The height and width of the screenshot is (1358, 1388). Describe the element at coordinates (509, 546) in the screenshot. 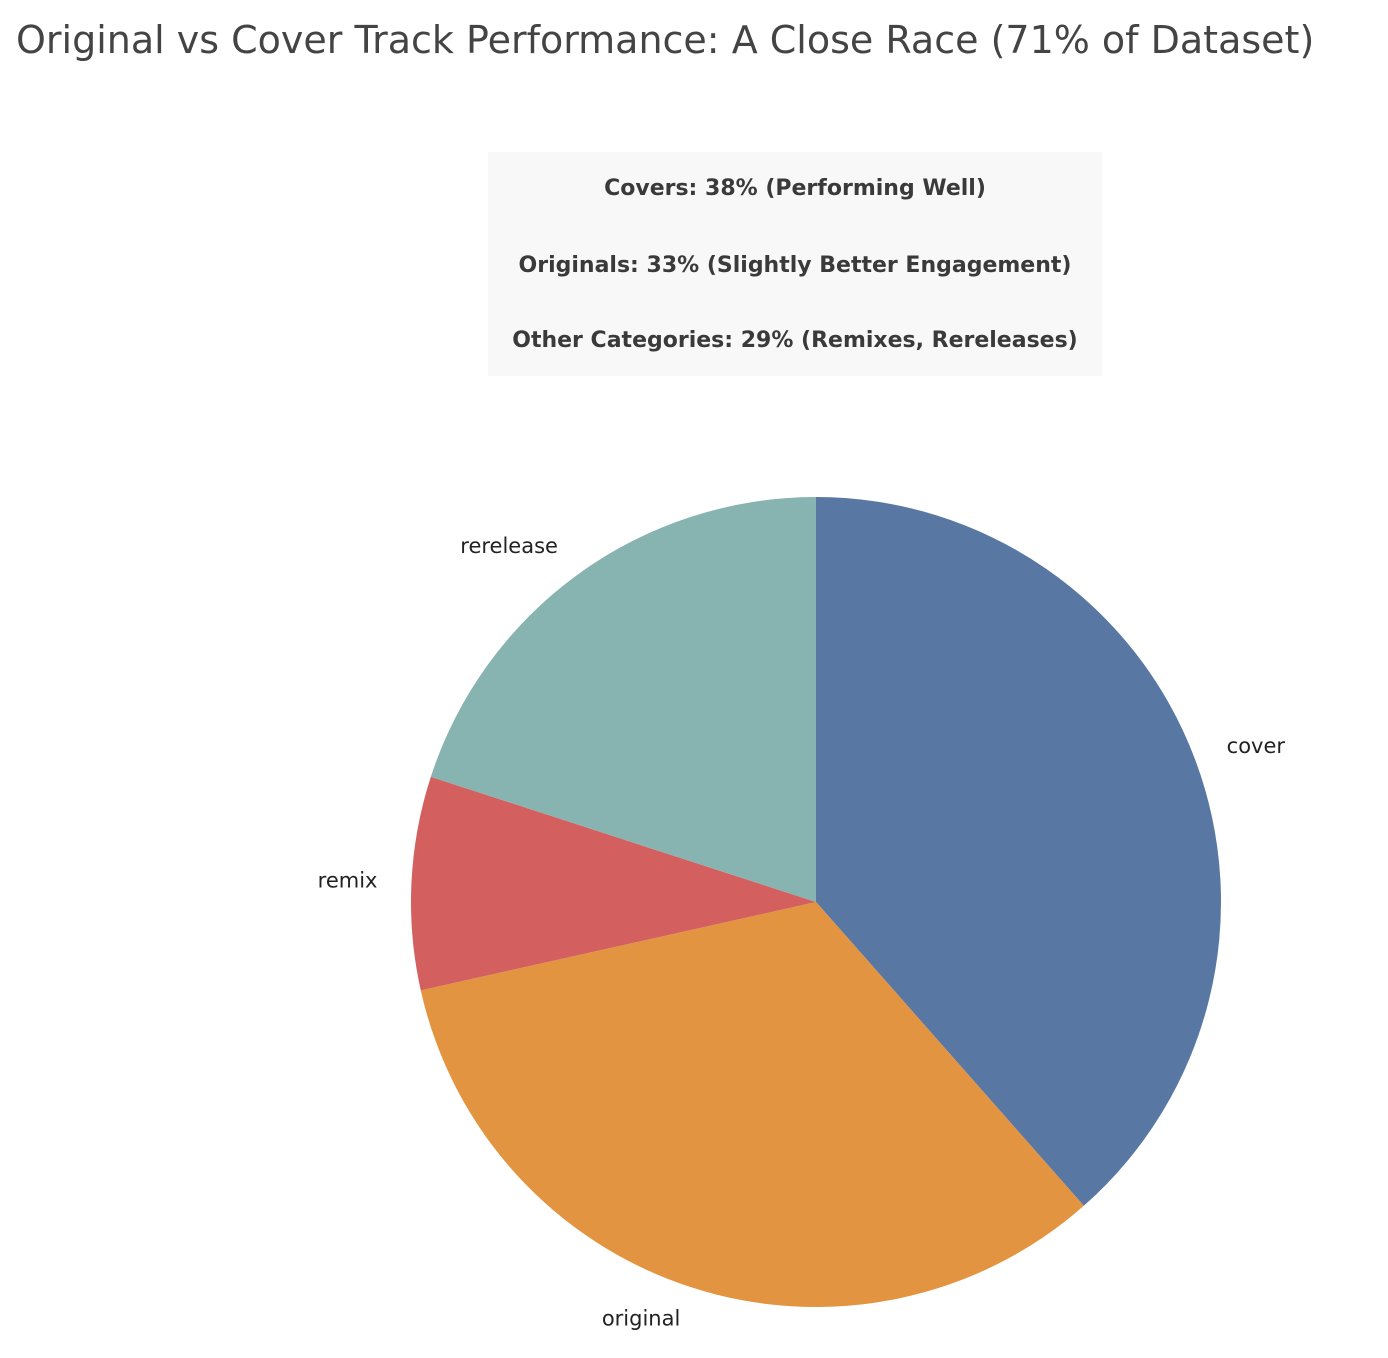

I see `slice-label-rerelease: rerelease` at that location.